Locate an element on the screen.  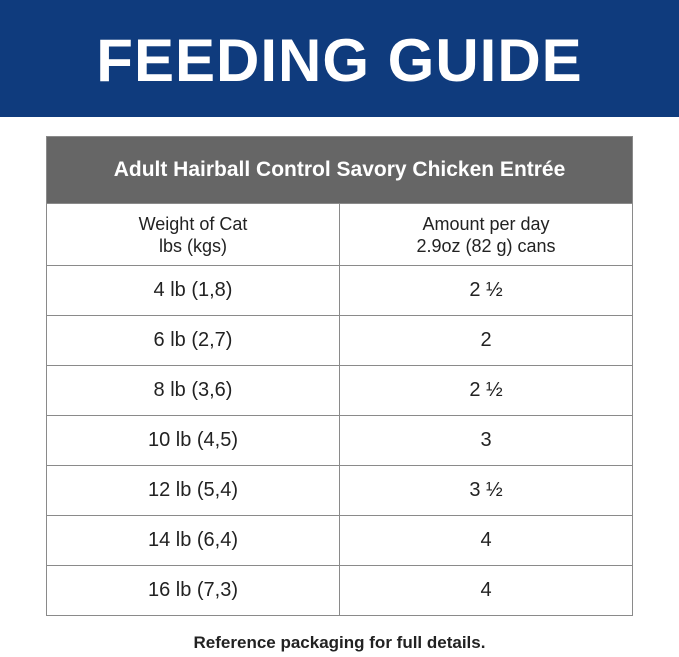
table-row: 6 lb (2,7) 2 is located at coordinates (339, 340).